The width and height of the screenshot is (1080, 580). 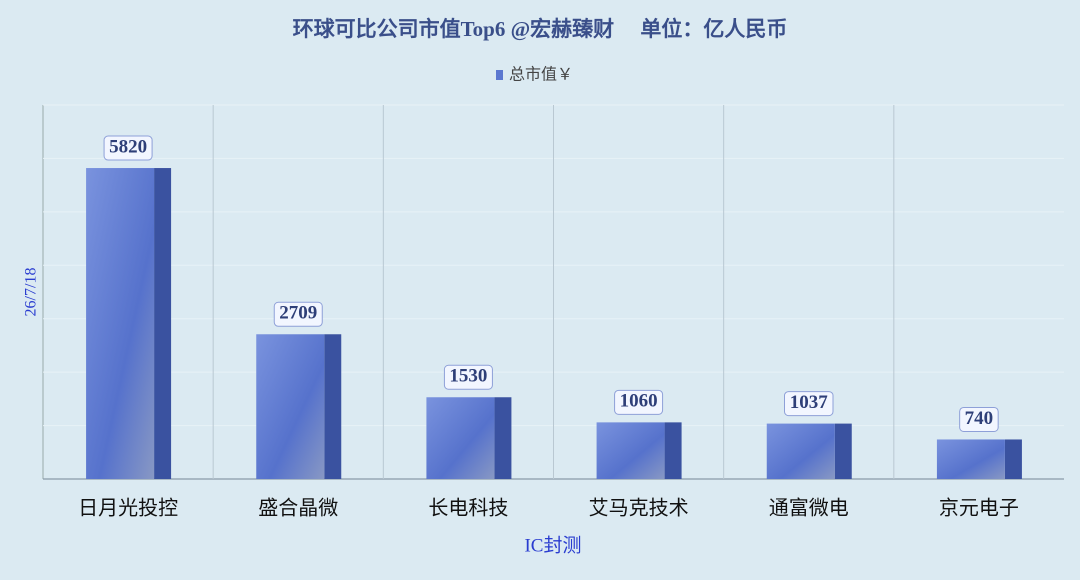 I want to click on legend-swatch, so click(x=499, y=75).